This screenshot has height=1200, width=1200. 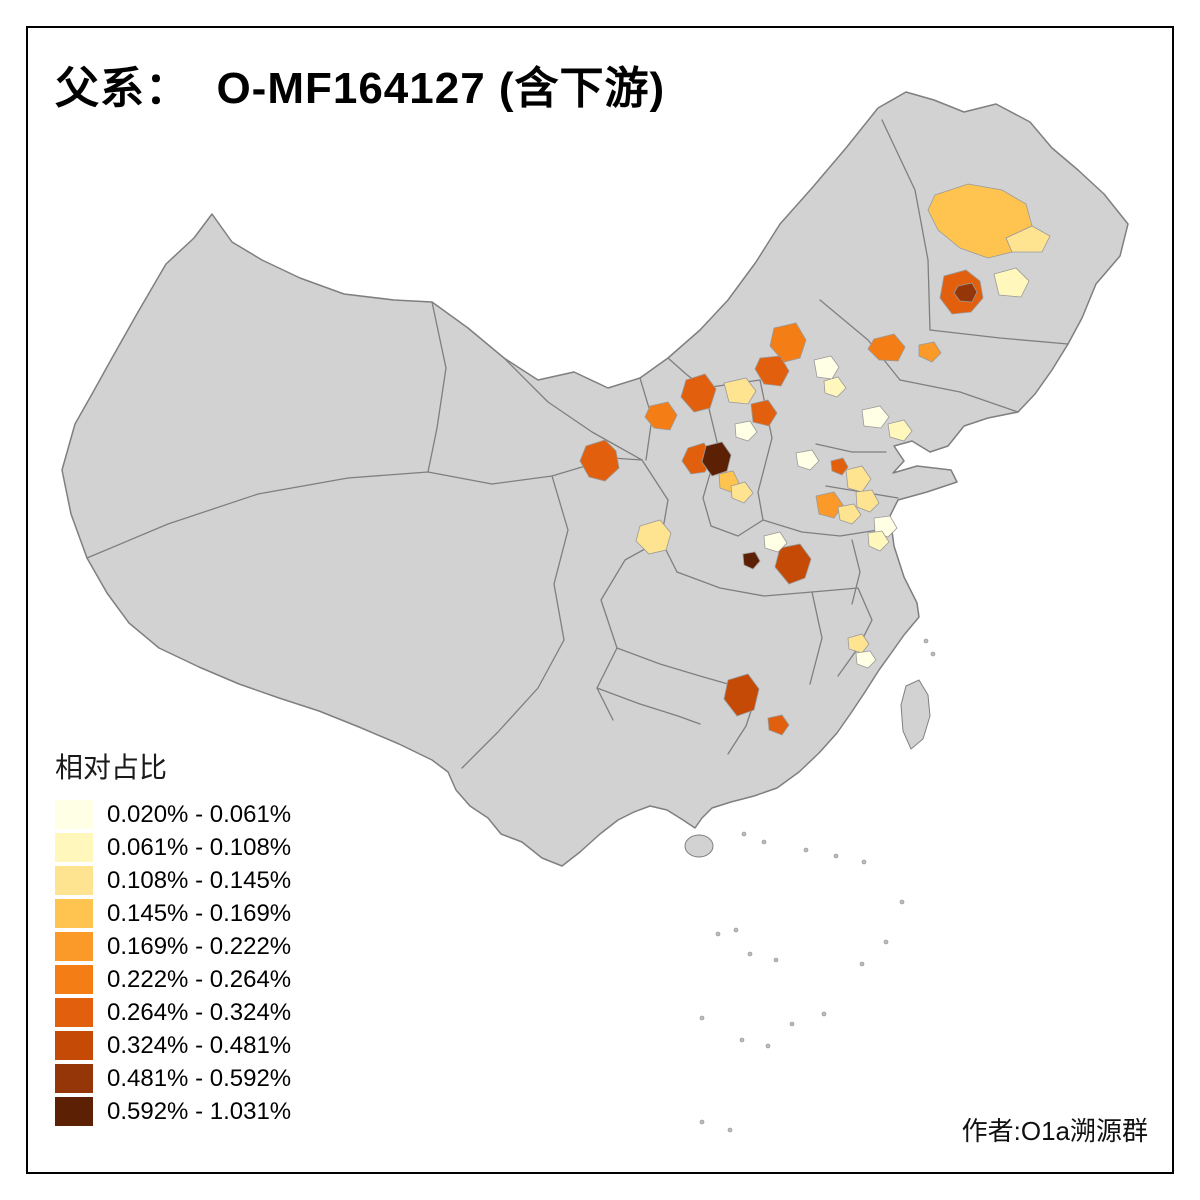 What do you see at coordinates (915, 714) in the screenshot?
I see `island-taiwan` at bounding box center [915, 714].